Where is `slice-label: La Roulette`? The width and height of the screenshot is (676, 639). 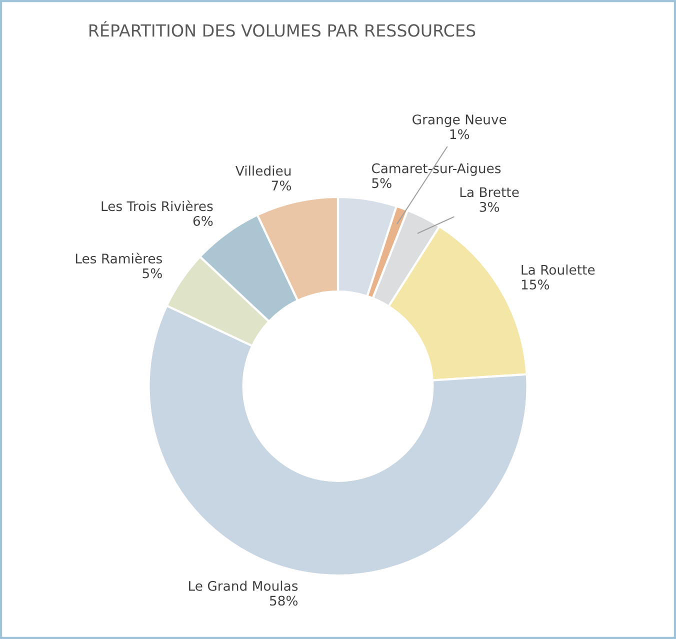
slice-label: La Roulette is located at coordinates (558, 269).